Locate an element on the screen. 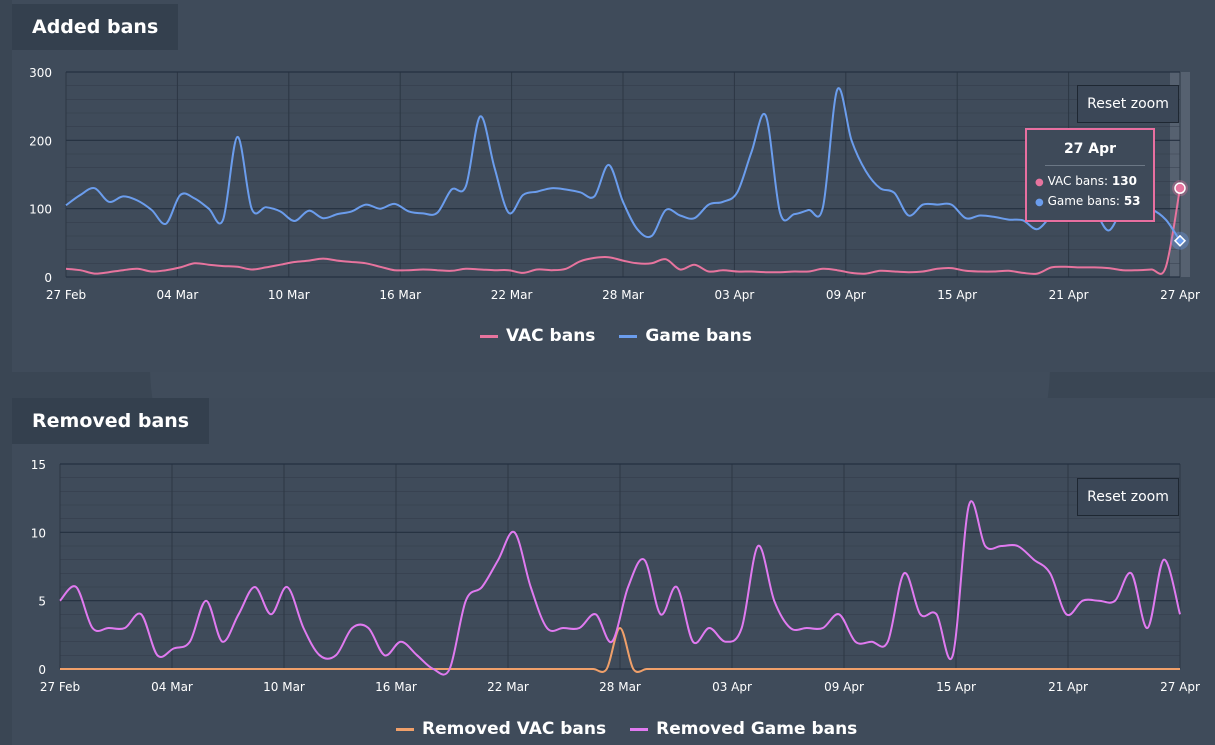  tooltip-vac-row: ● VAC bans: 130 is located at coordinates (1090, 182).